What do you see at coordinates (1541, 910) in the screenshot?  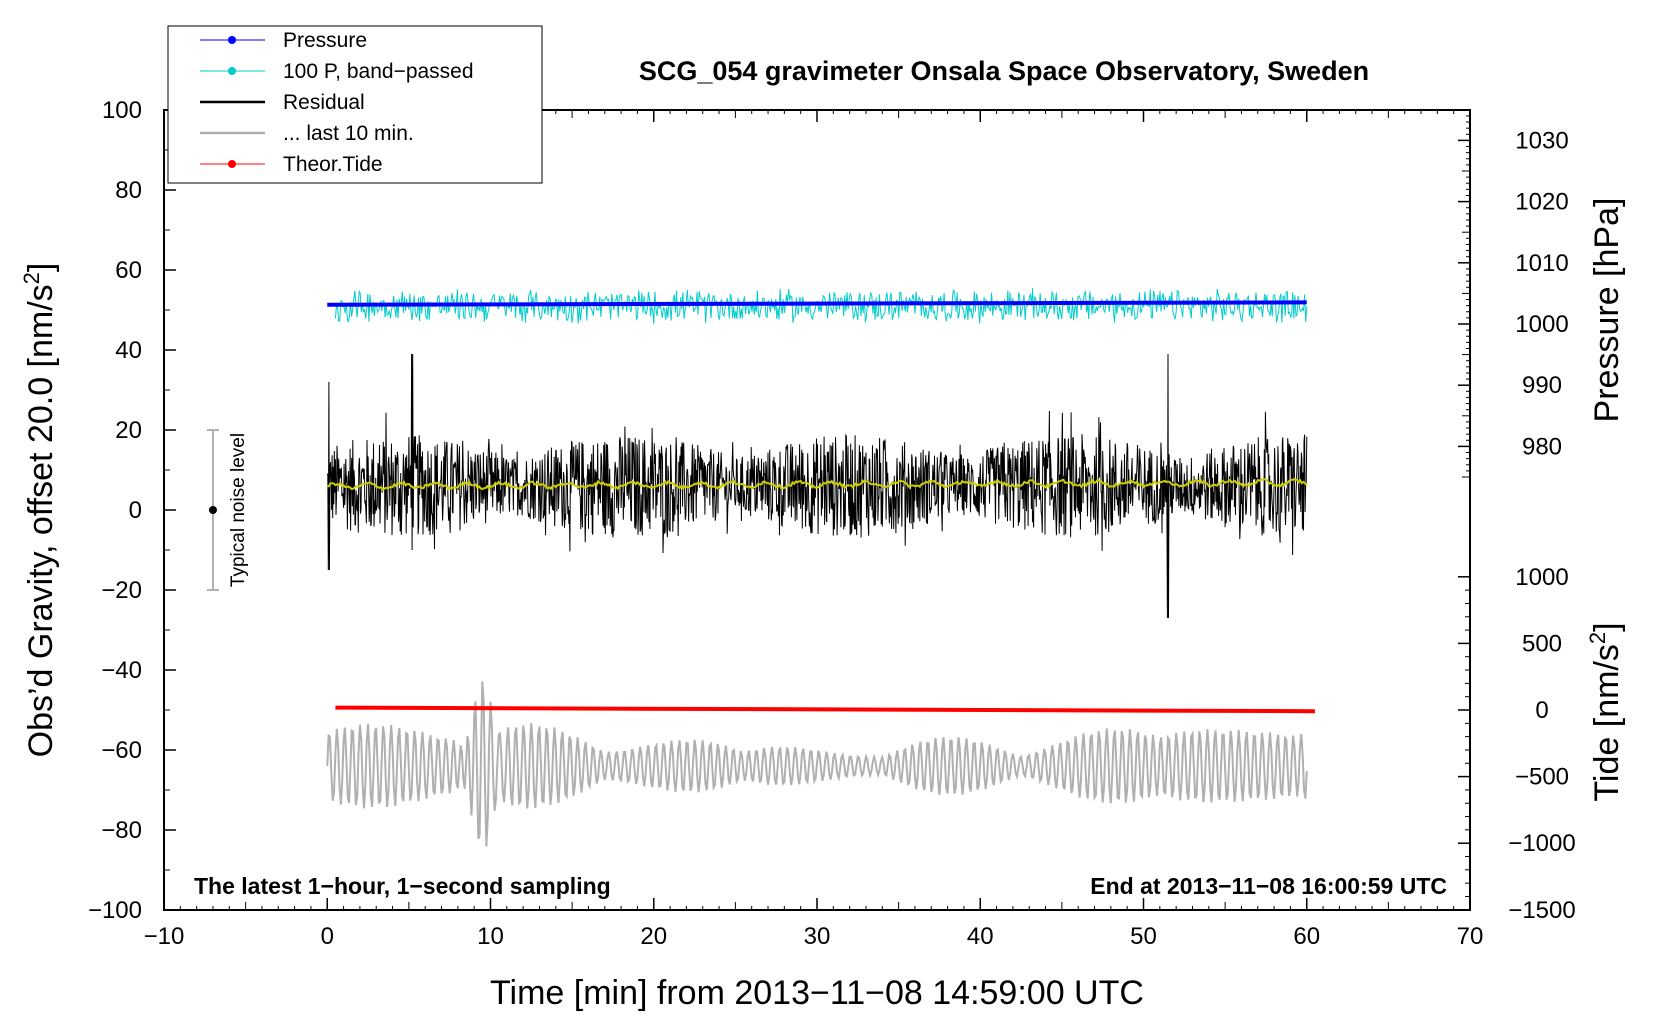 I see `tide-tick-label: −1500` at bounding box center [1541, 910].